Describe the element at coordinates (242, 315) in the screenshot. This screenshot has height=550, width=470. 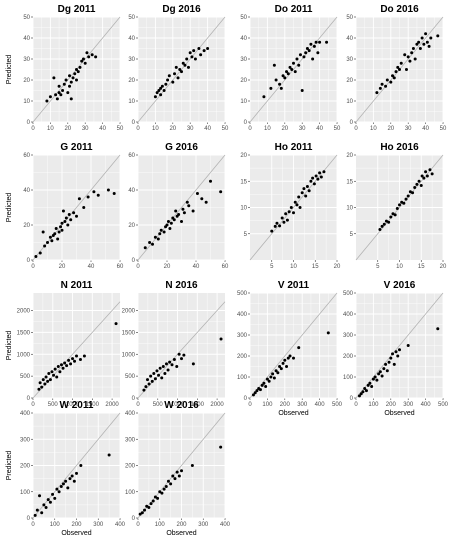
I see `y-tick-label: 400` at that location.